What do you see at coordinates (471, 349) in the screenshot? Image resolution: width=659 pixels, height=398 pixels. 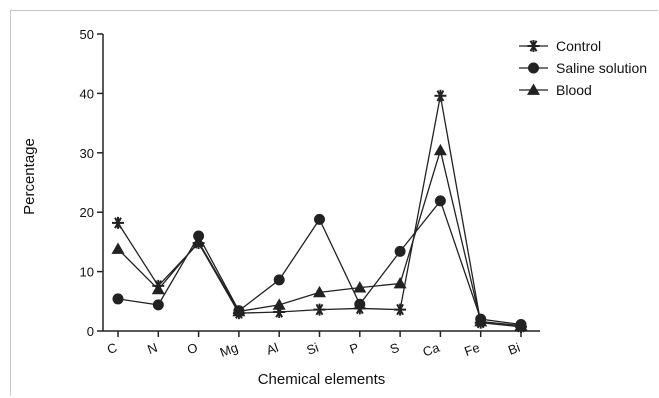 I see `x-tick-label: Fe` at bounding box center [471, 349].